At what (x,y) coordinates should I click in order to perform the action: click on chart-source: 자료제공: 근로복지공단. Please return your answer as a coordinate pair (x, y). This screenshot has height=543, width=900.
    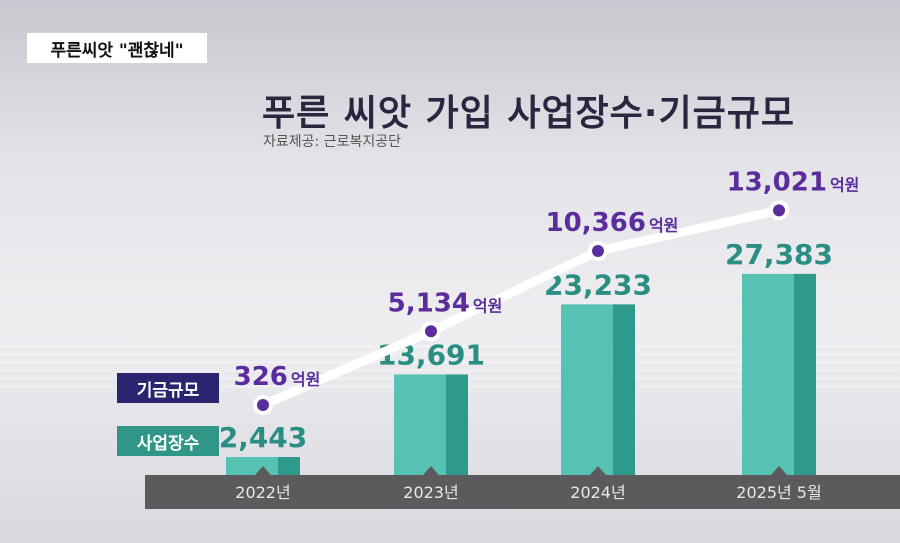
    Looking at the image, I should click on (332, 142).